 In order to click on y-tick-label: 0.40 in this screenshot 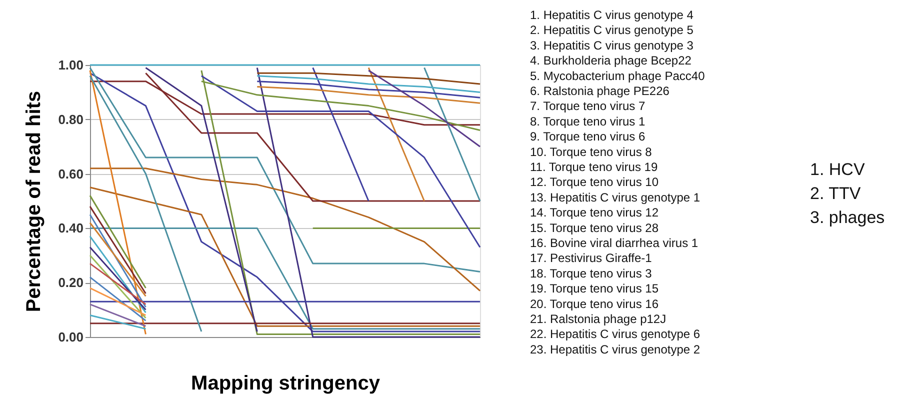, I will do `click(71, 228)`.